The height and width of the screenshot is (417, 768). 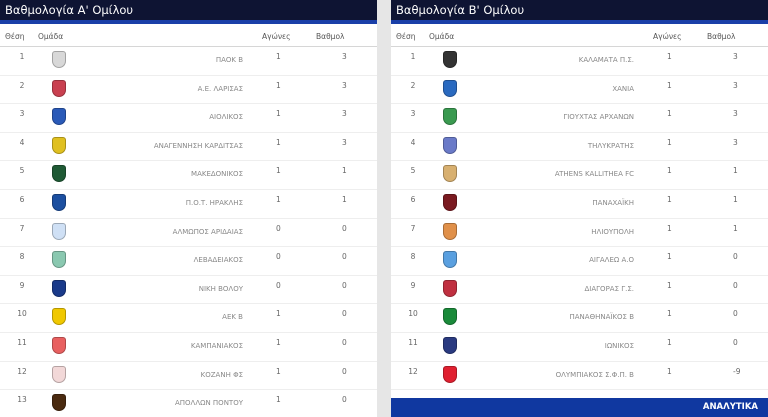 I want to click on team-name: ΚΑΜΠΑΝΙΑΚΟΣ, so click(x=216, y=345).